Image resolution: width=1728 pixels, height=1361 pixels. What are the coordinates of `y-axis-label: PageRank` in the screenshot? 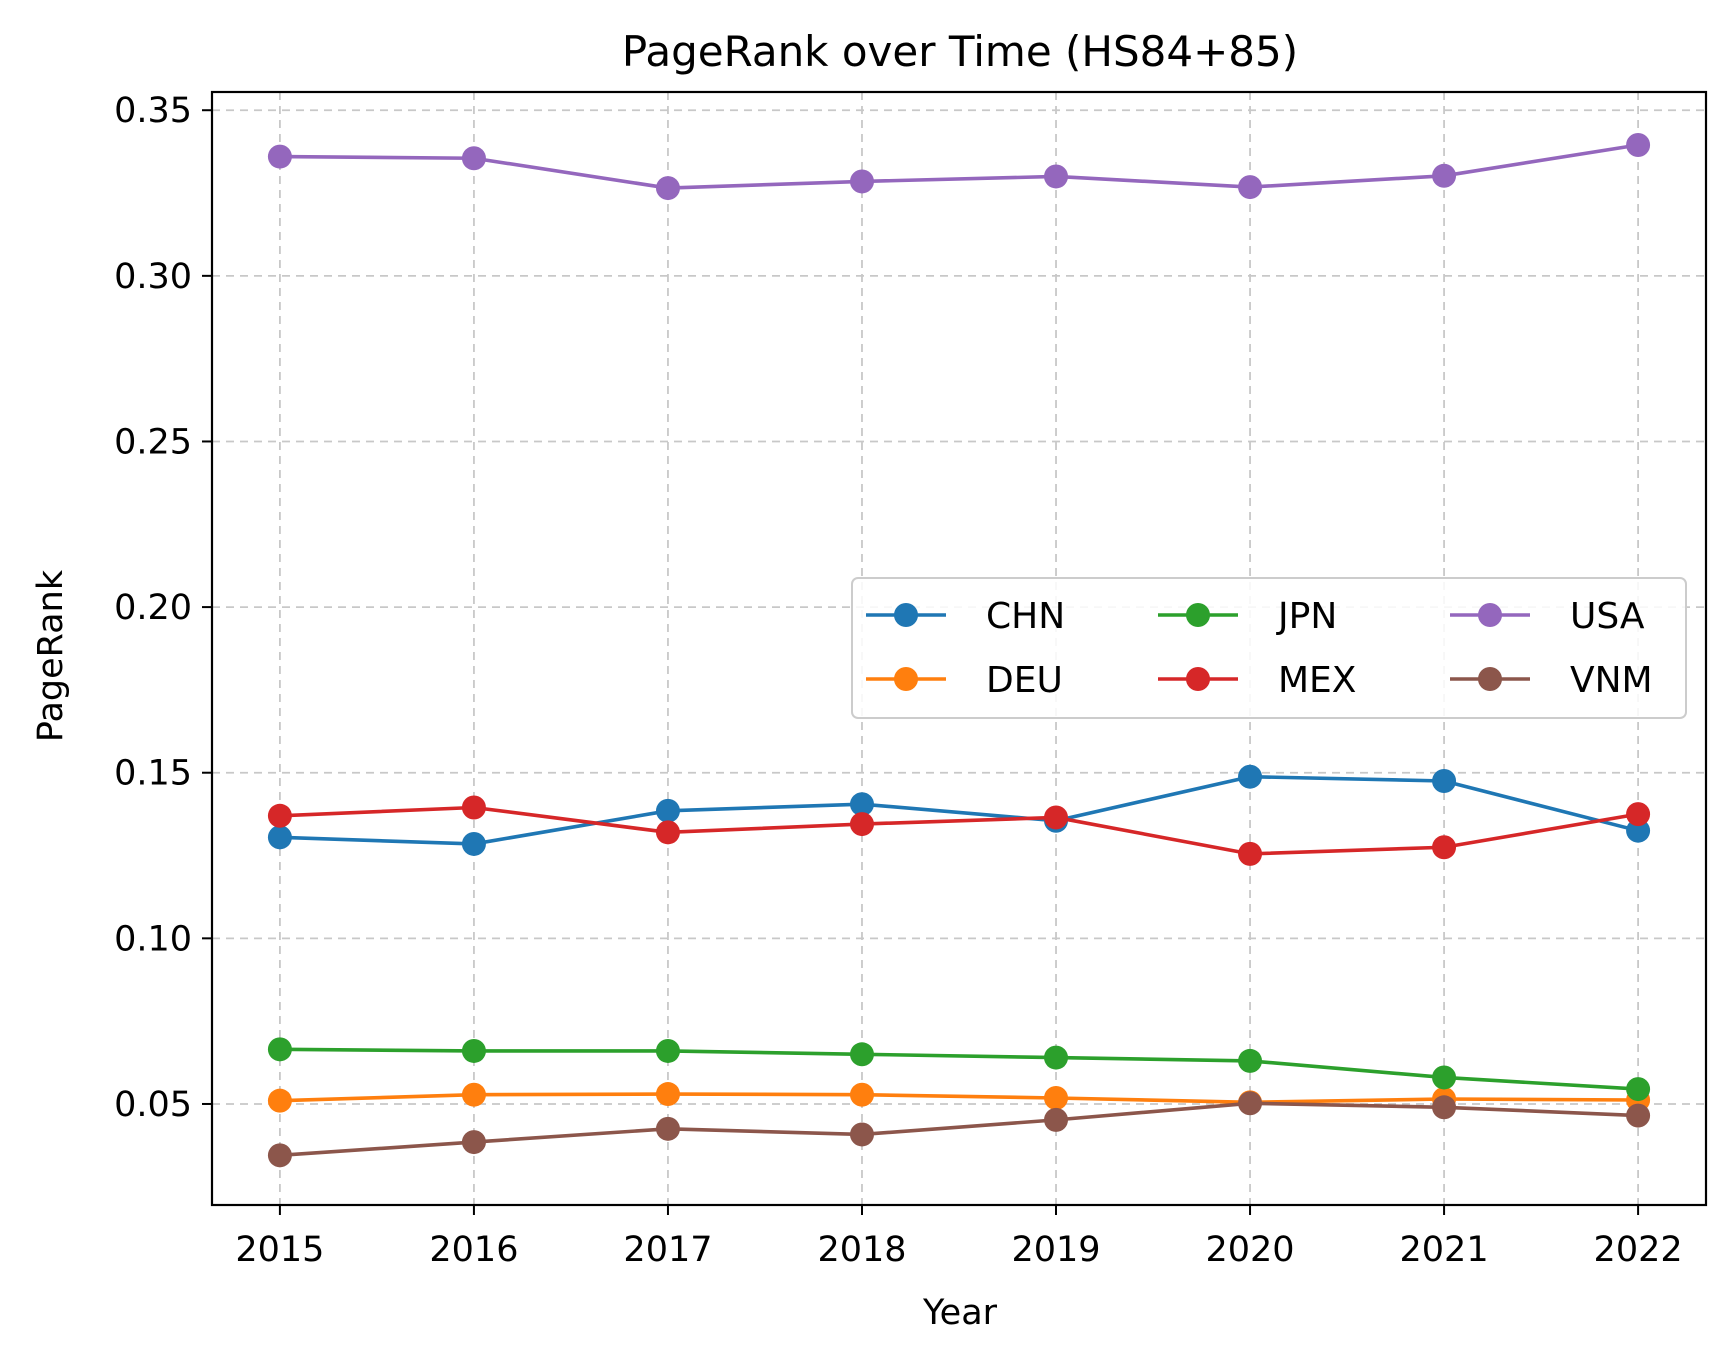 It's located at (51, 655).